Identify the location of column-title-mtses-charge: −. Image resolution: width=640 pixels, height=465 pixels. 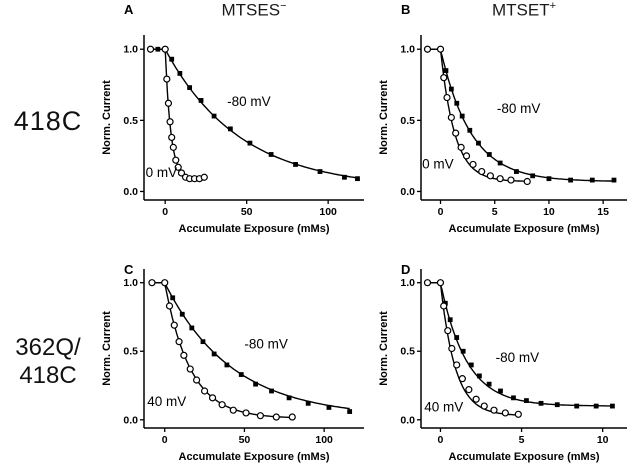
(283, 6).